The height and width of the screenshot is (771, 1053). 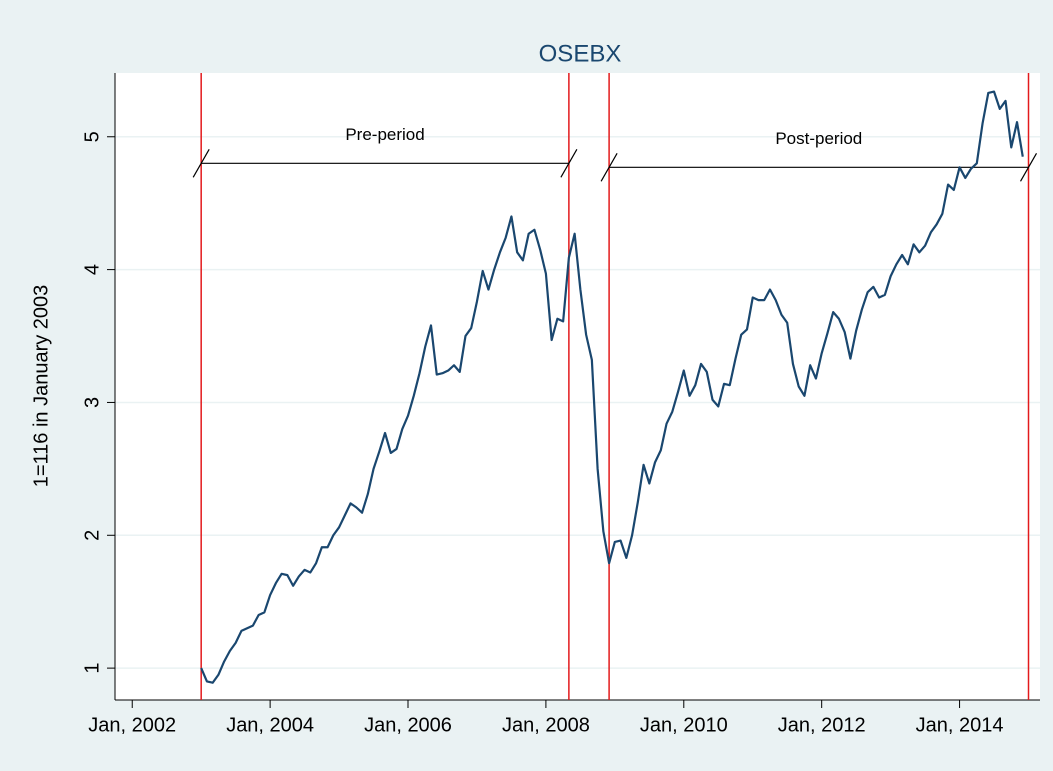 I want to click on x-tick-label: Jan, 2008, so click(x=546, y=725).